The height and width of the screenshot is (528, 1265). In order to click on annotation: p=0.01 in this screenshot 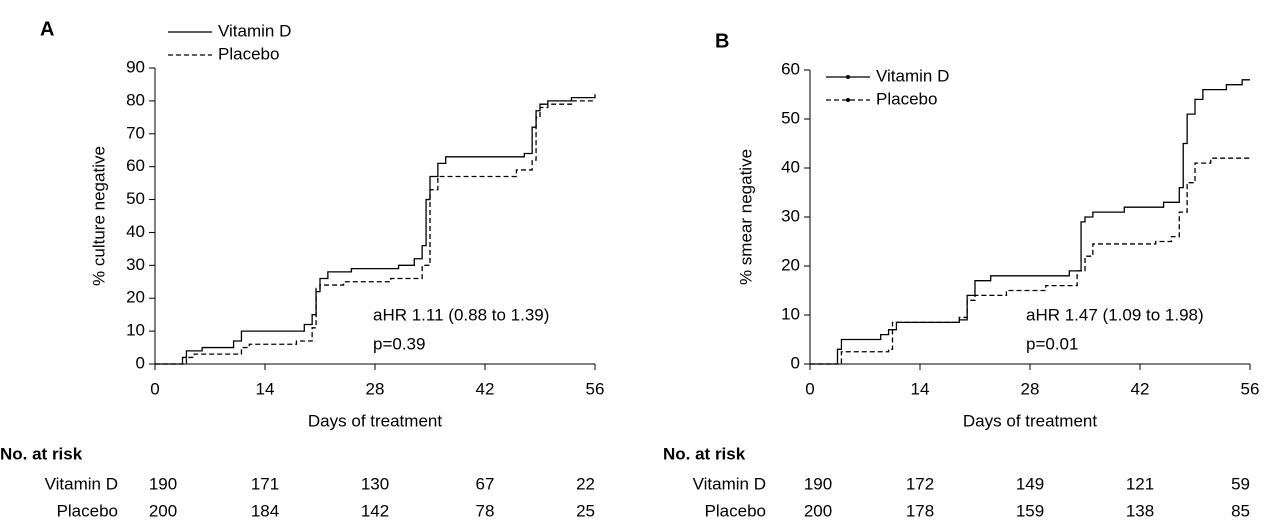, I will do `click(1052, 343)`.